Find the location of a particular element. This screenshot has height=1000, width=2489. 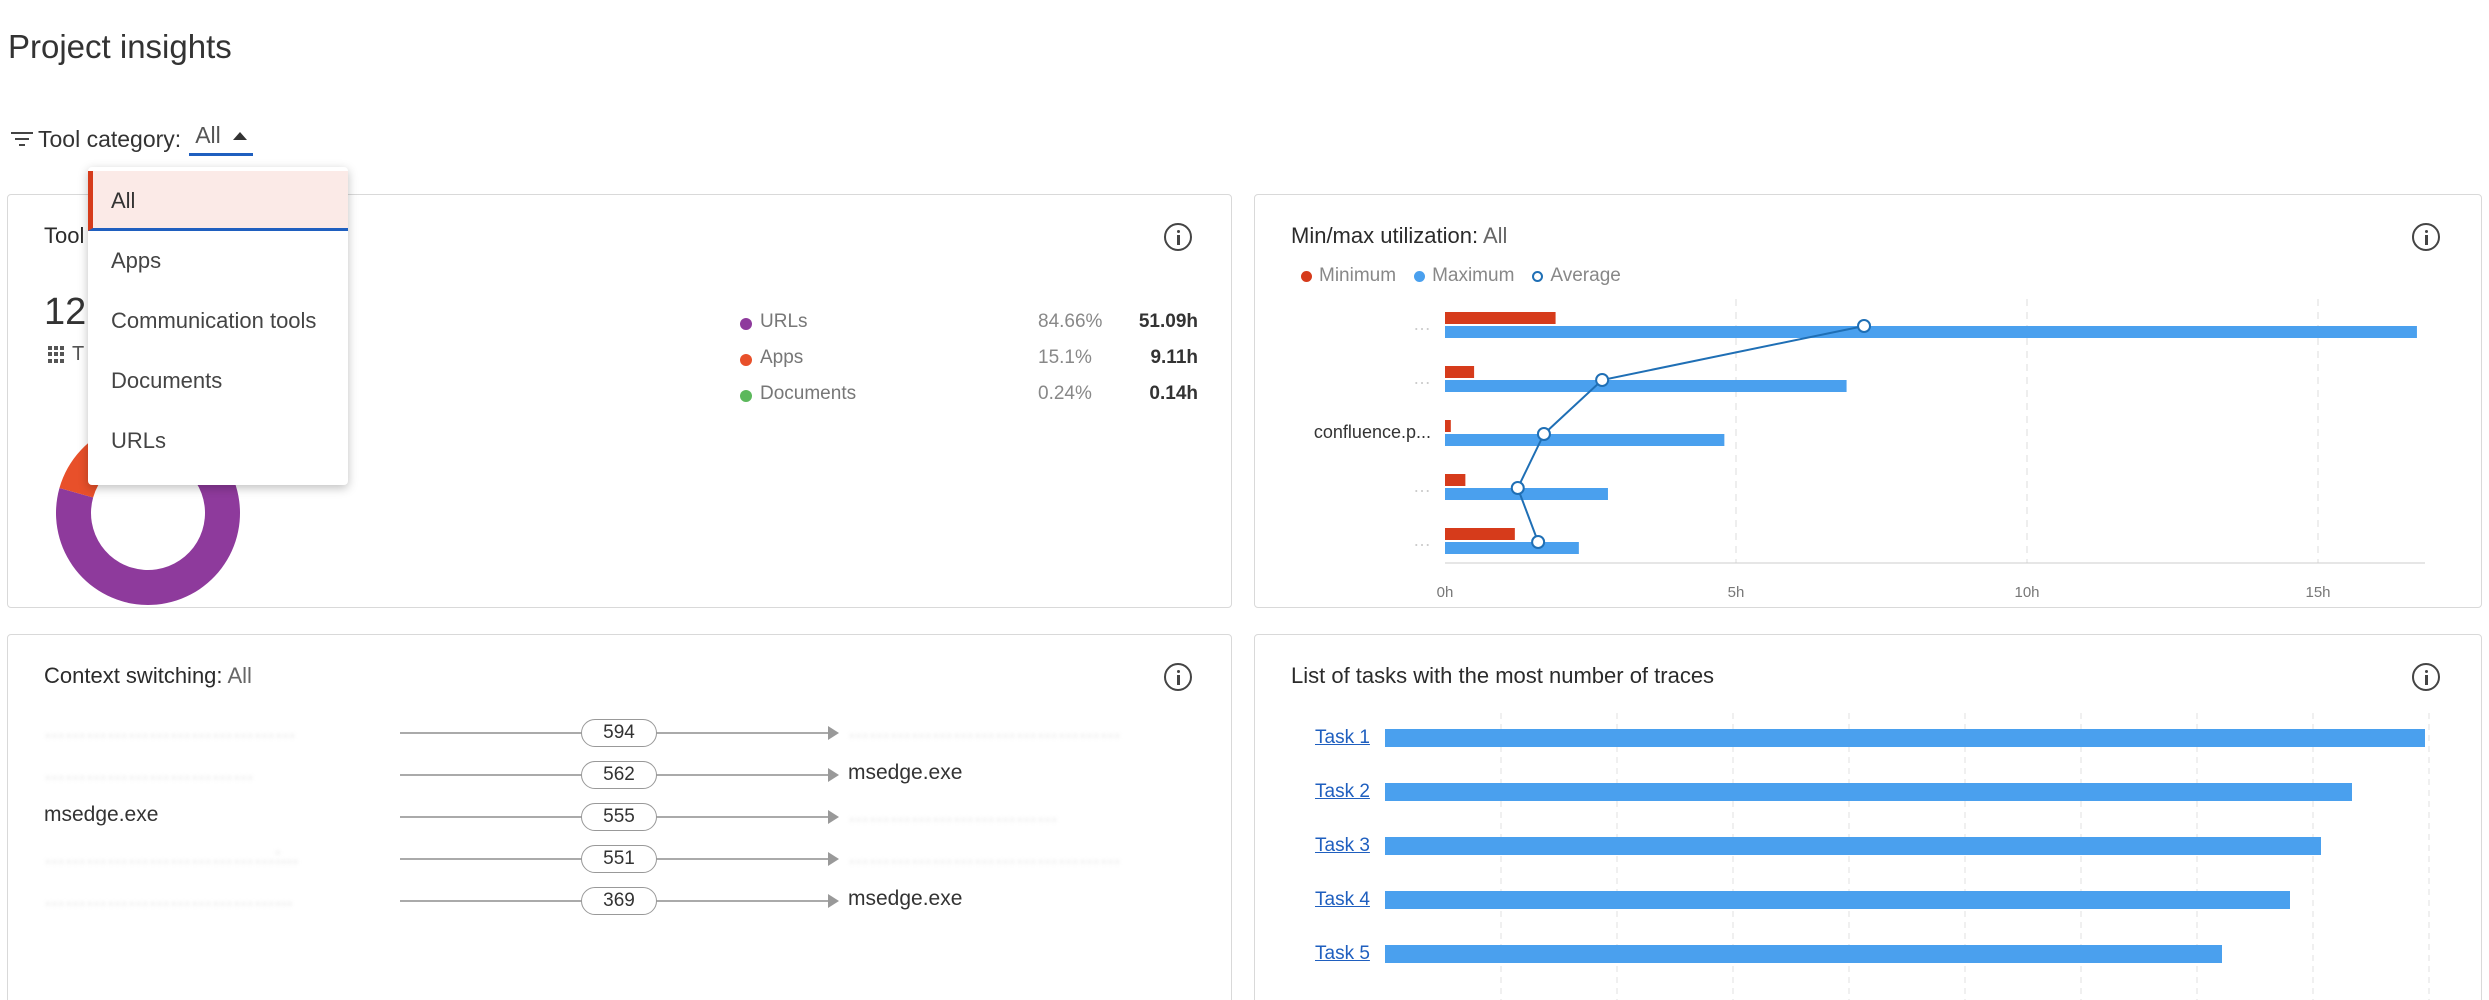

grid-icon is located at coordinates (57, 354).